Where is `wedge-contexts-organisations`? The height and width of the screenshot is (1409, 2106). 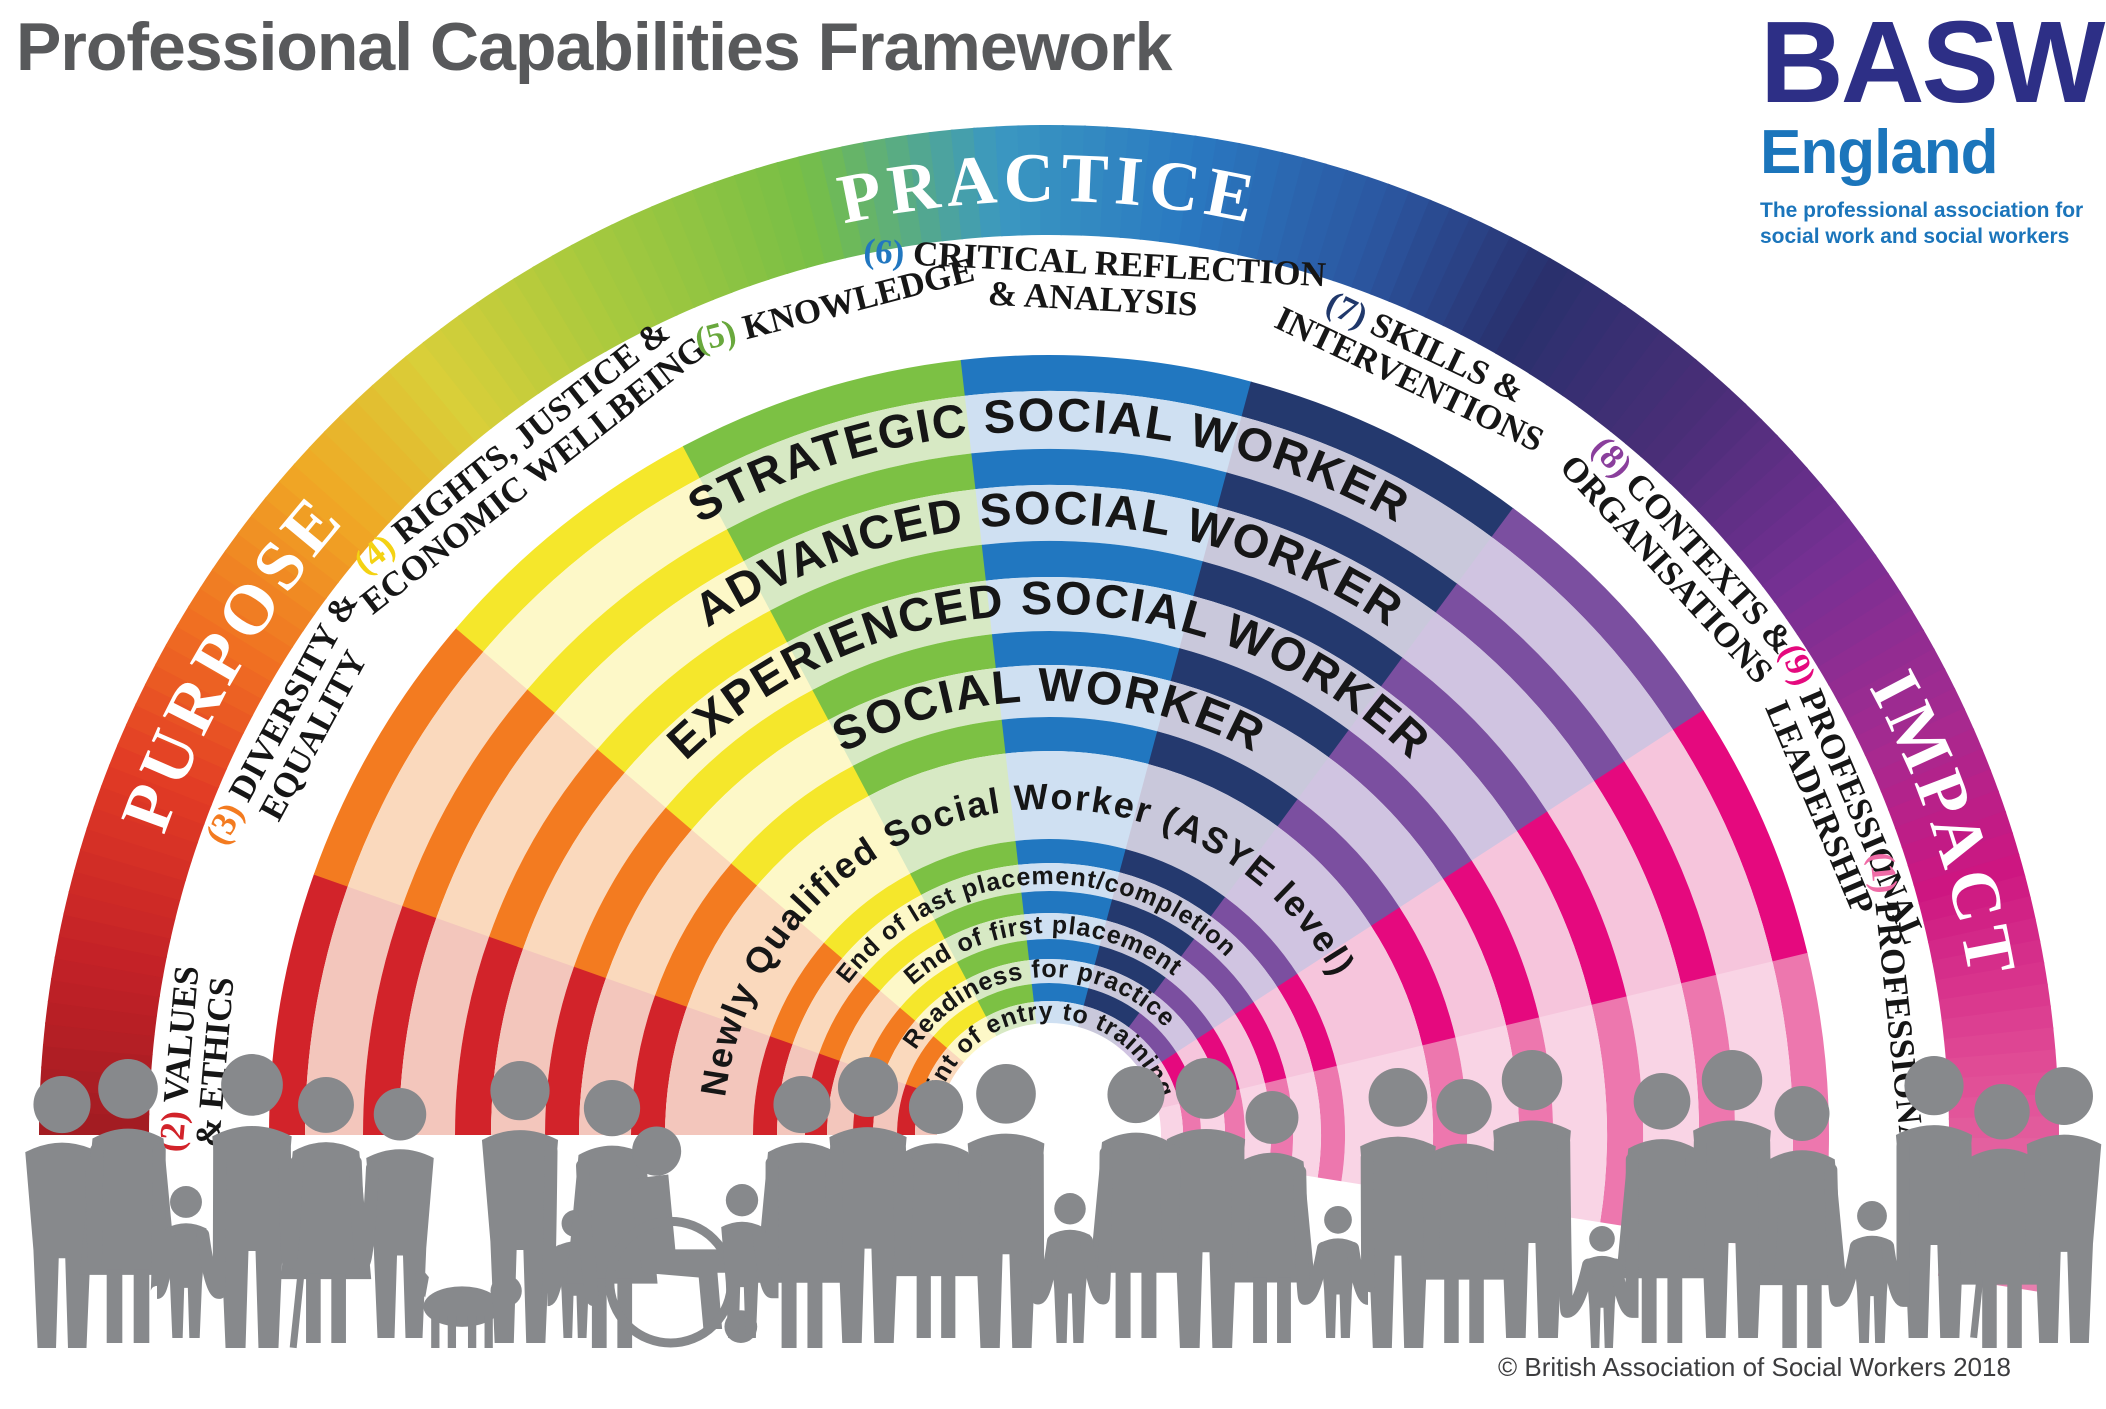
wedge-contexts-organisations is located at coordinates (1410, 791).